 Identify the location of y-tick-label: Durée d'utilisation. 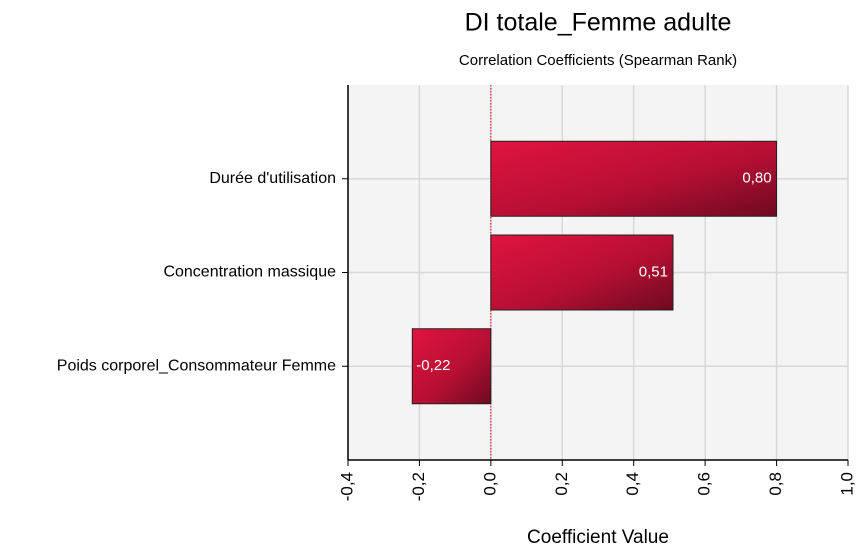
(272, 178).